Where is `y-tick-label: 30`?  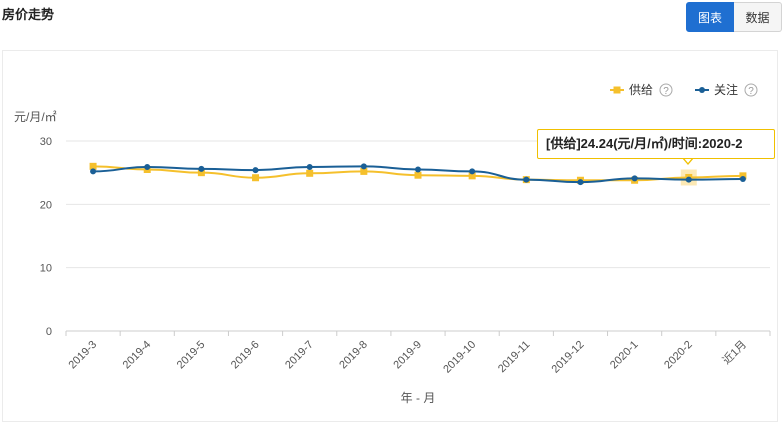
y-tick-label: 30 is located at coordinates (46, 142).